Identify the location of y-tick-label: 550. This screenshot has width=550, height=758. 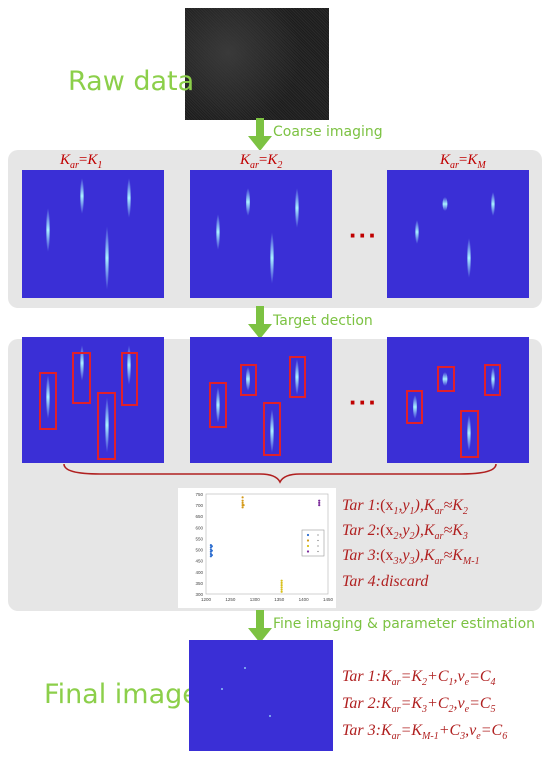
(199, 538).